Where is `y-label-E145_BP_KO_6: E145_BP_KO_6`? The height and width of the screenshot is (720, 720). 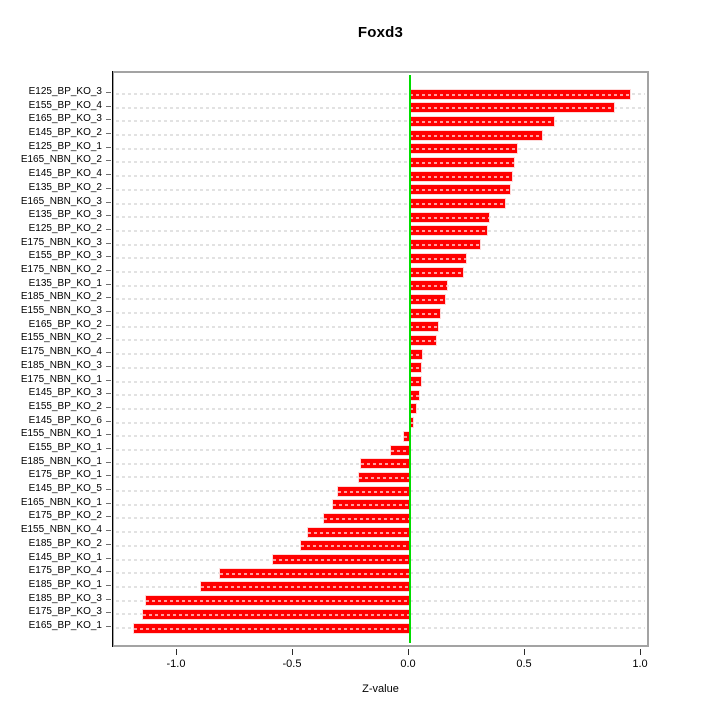 y-label-E145_BP_KO_6: E145_BP_KO_6 is located at coordinates (65, 420).